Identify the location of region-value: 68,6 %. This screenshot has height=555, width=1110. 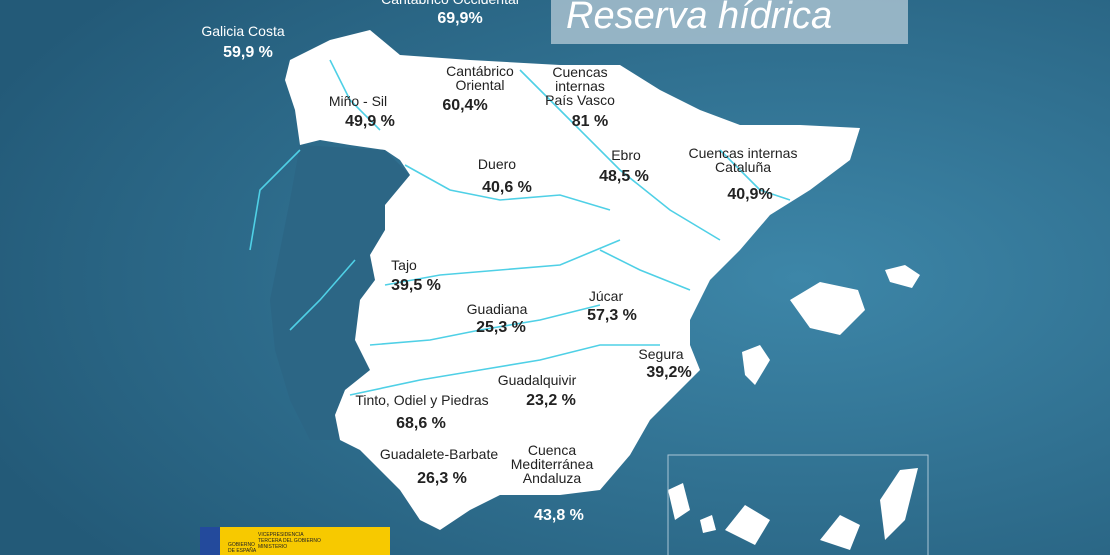
(421, 423).